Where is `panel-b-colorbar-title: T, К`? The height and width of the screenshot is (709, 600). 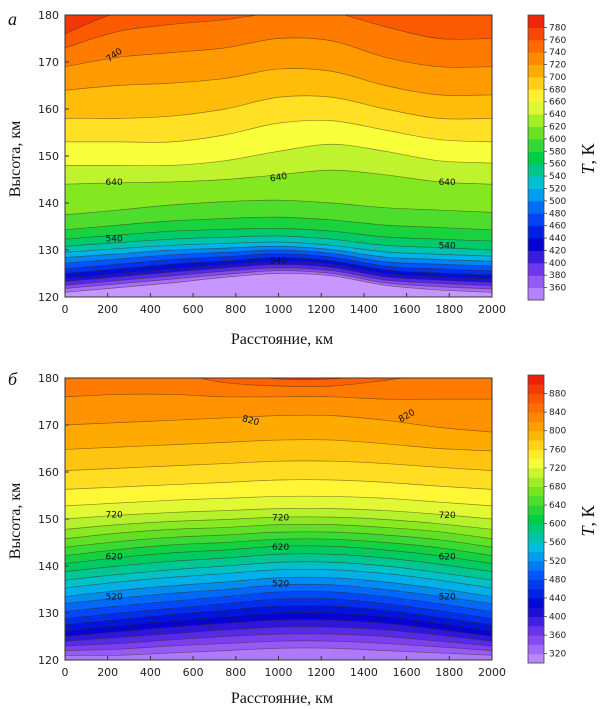 panel-b-colorbar-title: T, К is located at coordinates (588, 521).